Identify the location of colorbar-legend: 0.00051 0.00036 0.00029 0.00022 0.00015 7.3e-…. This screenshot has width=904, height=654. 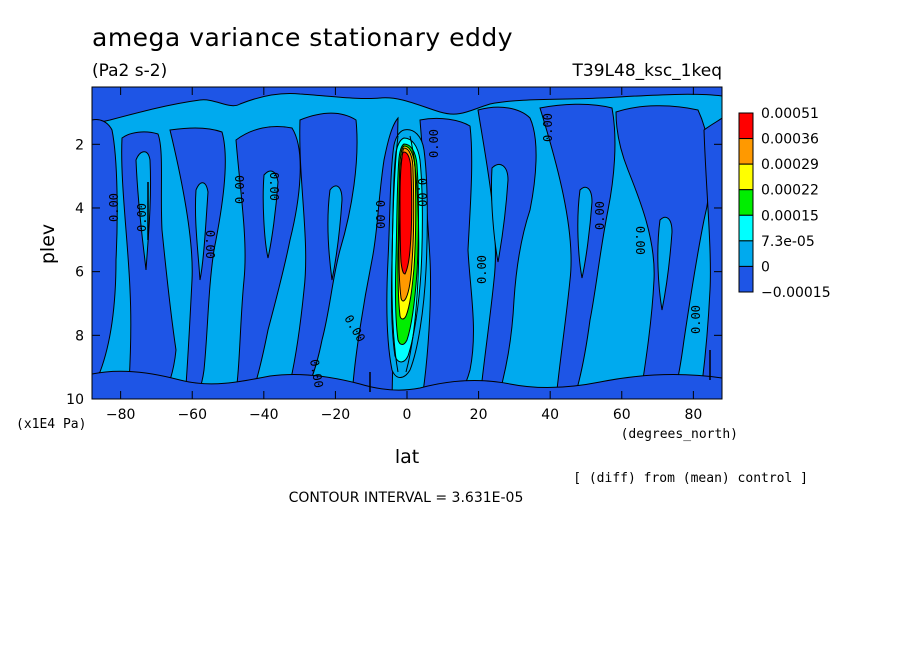
(784, 203).